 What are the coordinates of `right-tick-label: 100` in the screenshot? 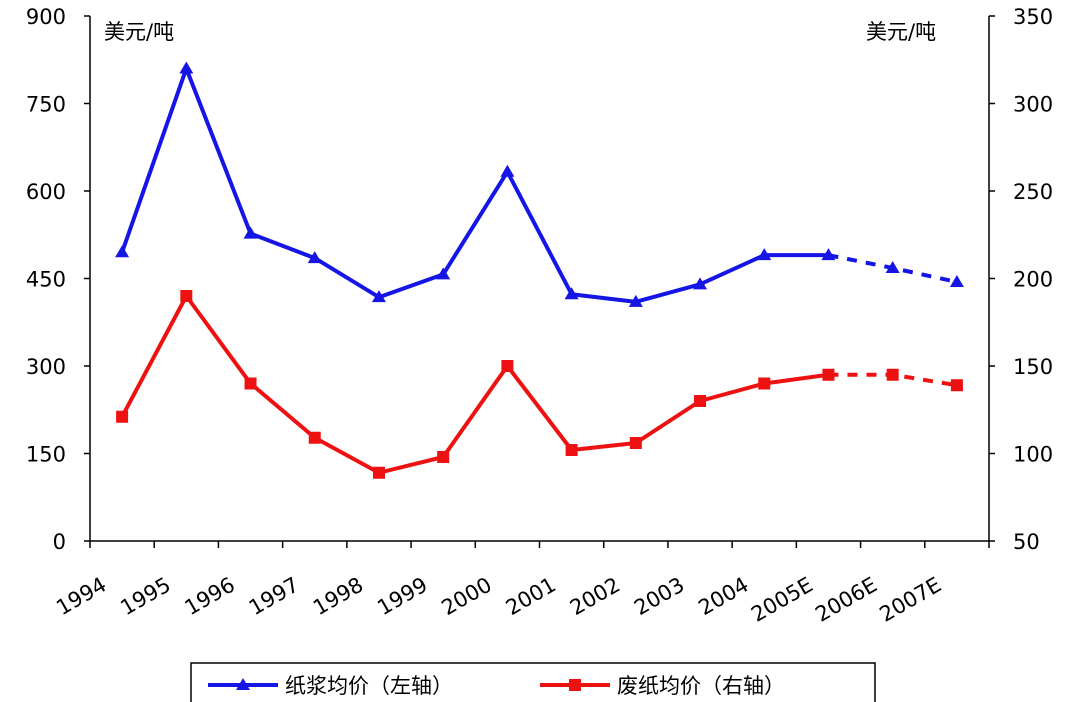 It's located at (1033, 455).